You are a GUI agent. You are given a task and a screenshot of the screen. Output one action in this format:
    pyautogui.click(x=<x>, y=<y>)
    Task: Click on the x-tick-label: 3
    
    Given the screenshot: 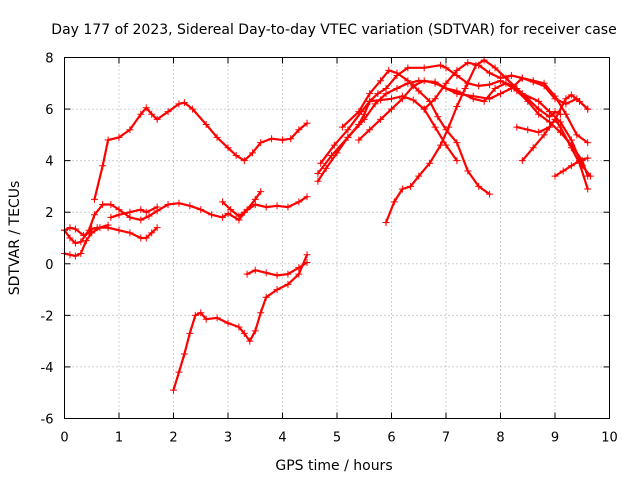 What is the action you would take?
    pyautogui.click(x=228, y=438)
    